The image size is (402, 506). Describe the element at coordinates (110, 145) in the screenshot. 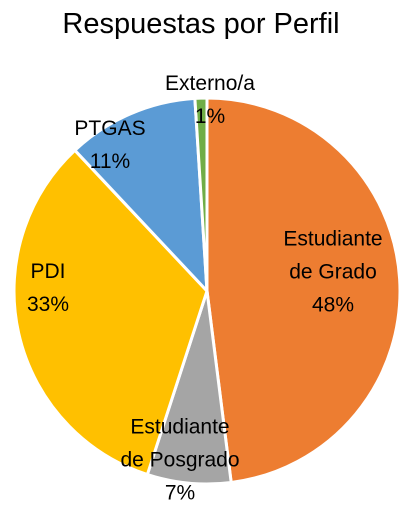

I see `slice-label: PTGAS 11%` at that location.